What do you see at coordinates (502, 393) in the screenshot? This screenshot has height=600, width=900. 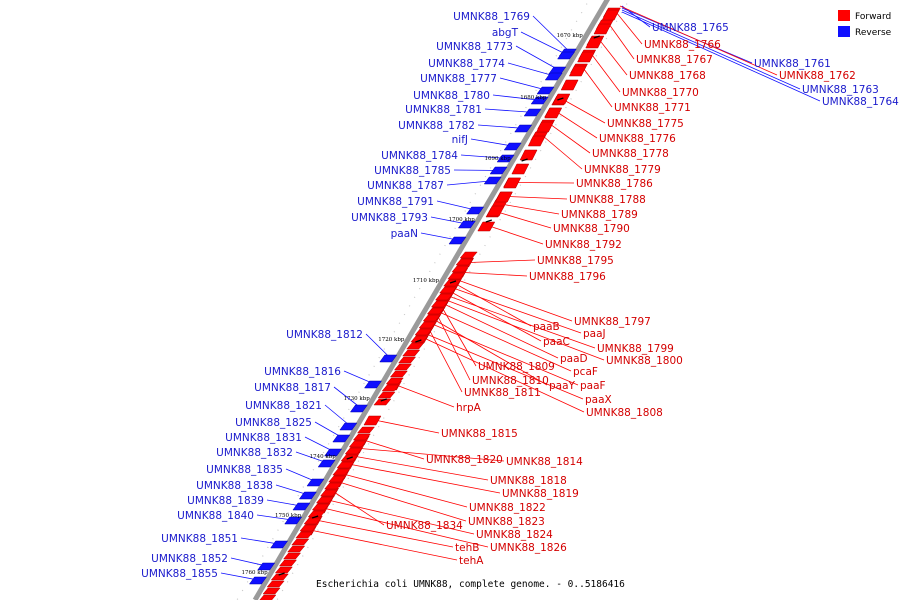 I see `forward-gene-label: UMNK88_1811` at bounding box center [502, 393].